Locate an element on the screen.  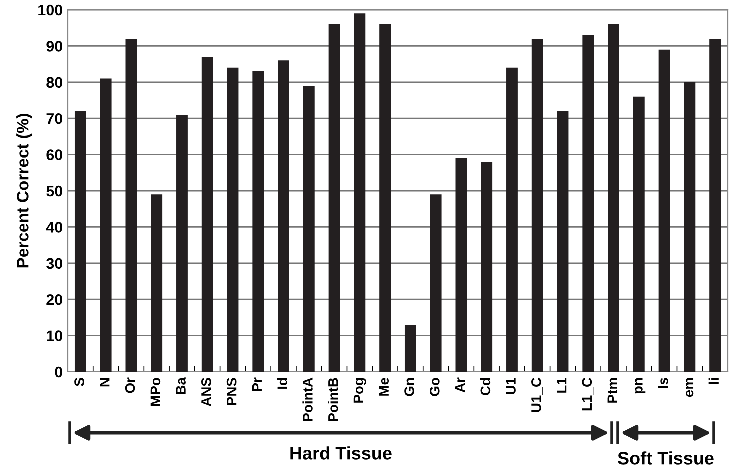
x-tick-label: L1_C is located at coordinates (588, 394).